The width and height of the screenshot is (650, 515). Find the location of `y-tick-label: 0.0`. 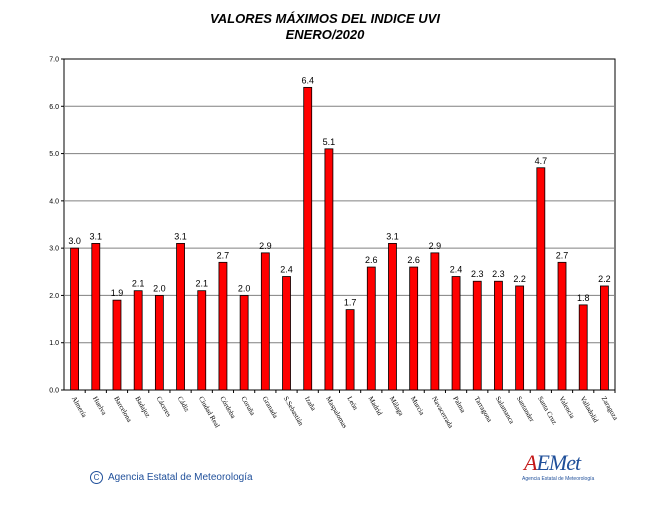

y-tick-label: 0.0 is located at coordinates (54, 391).